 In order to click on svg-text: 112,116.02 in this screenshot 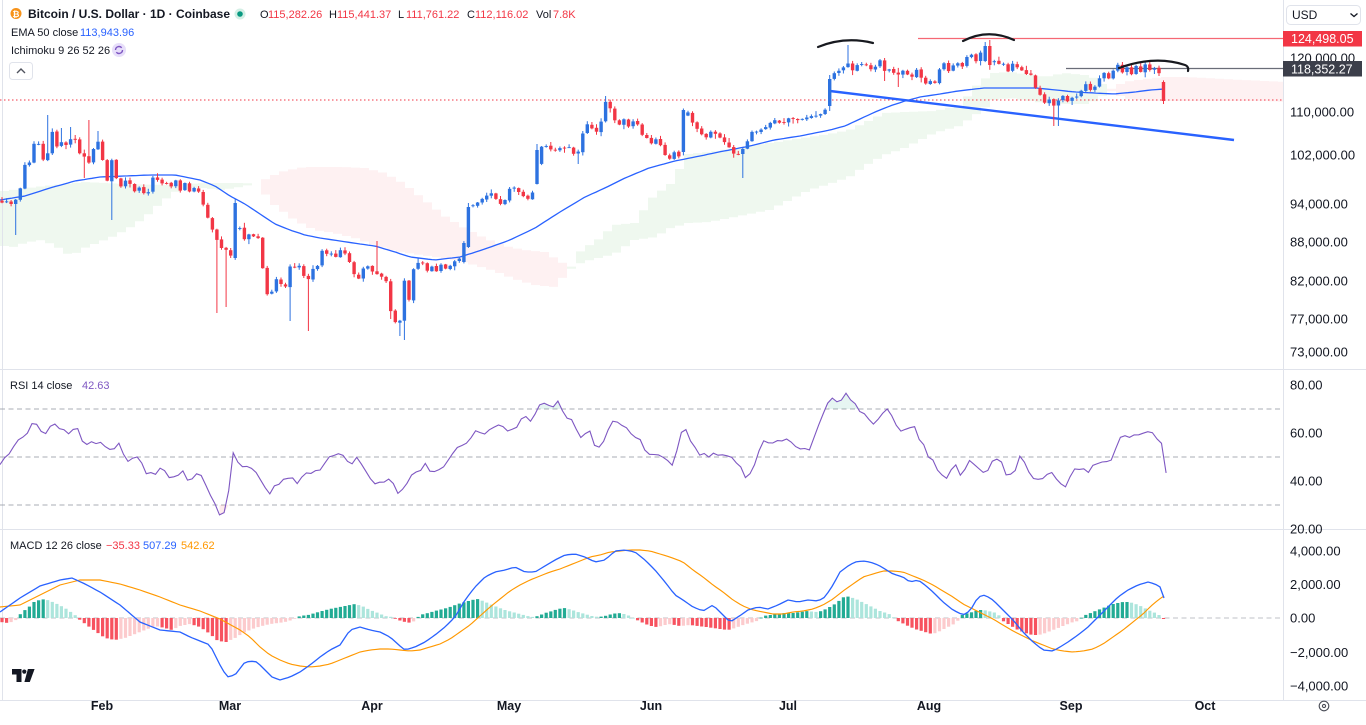, I will do `click(501, 15)`.